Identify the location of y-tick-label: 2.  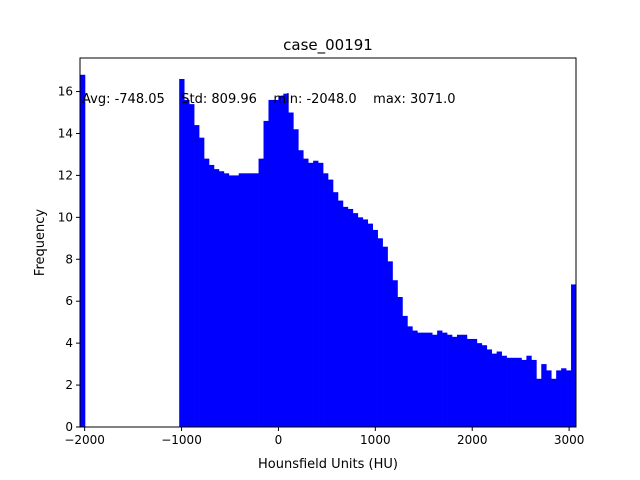
(69, 385).